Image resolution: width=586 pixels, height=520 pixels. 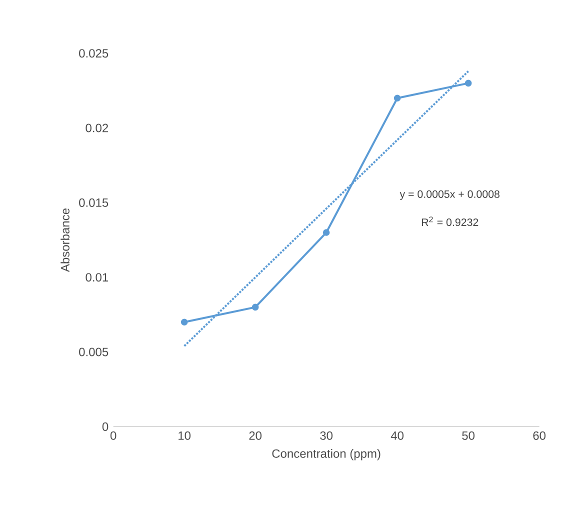 I want to click on y-tick-label: 0.02, so click(x=97, y=128).